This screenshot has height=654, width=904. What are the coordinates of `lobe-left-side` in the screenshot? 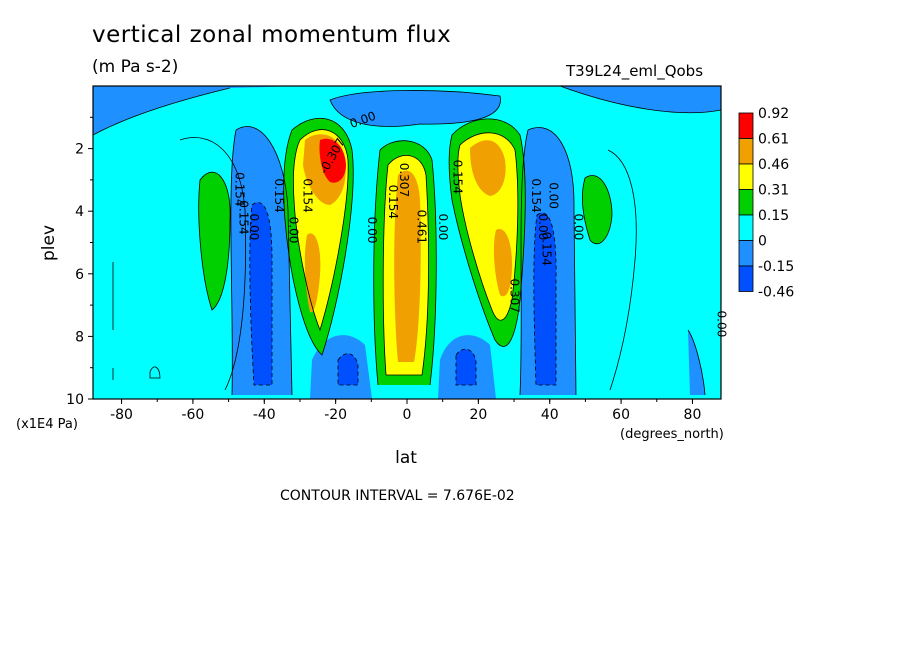 It's located at (214, 241).